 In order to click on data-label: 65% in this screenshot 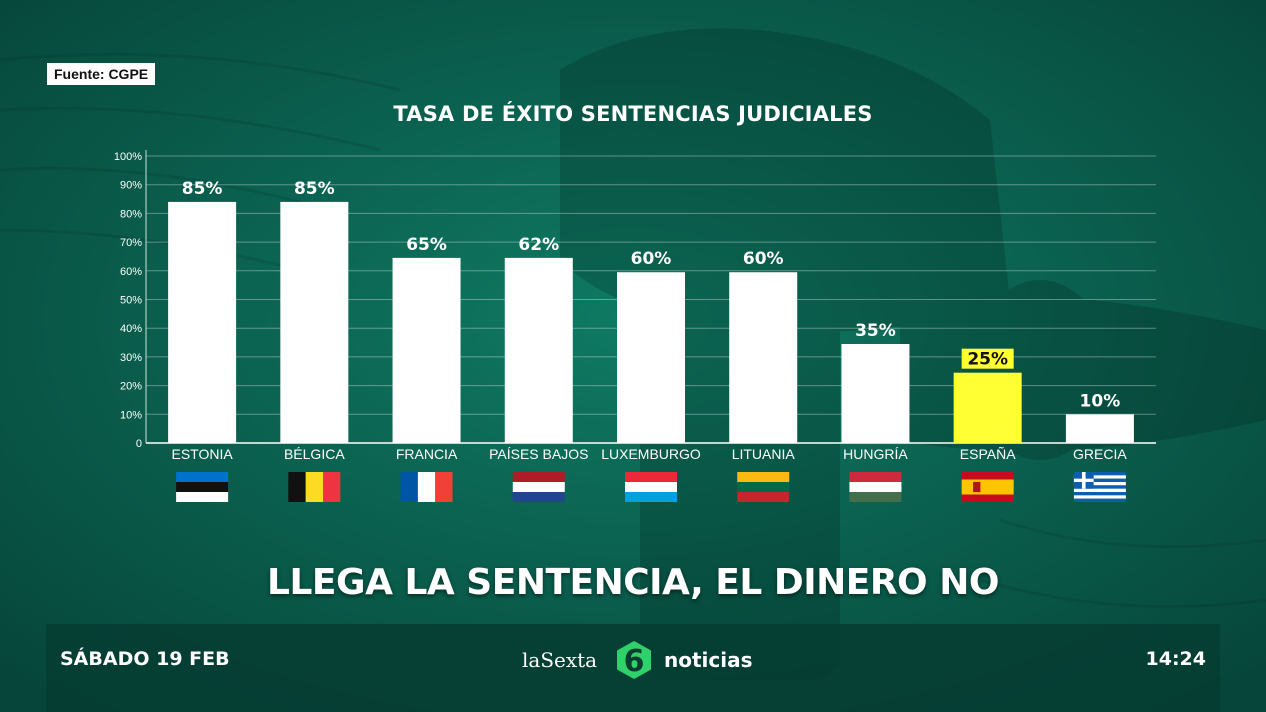, I will do `click(426, 245)`.